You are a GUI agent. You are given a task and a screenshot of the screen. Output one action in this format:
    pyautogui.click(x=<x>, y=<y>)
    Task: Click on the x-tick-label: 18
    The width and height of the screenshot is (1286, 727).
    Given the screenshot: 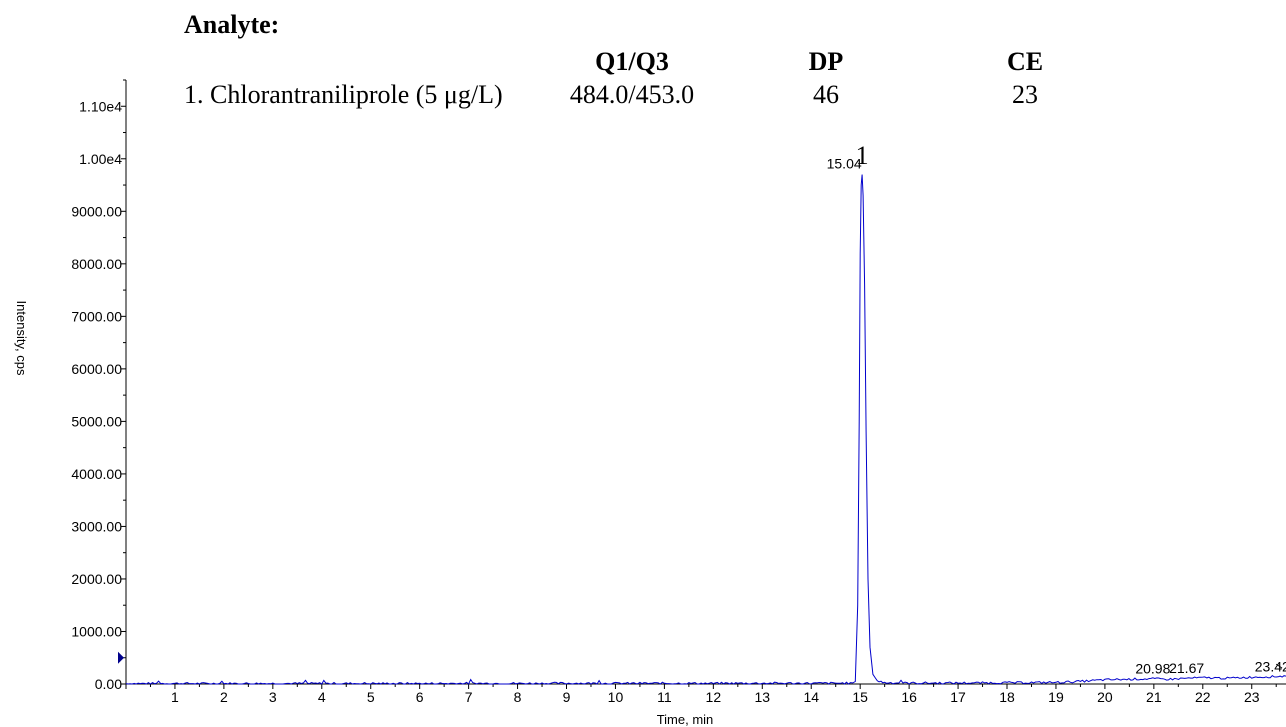 What is the action you would take?
    pyautogui.click(x=1007, y=697)
    